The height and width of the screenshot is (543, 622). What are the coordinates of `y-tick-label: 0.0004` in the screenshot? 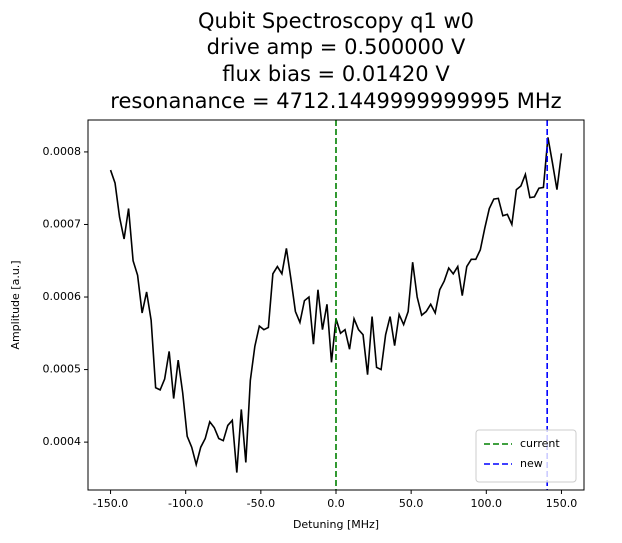 It's located at (62, 441).